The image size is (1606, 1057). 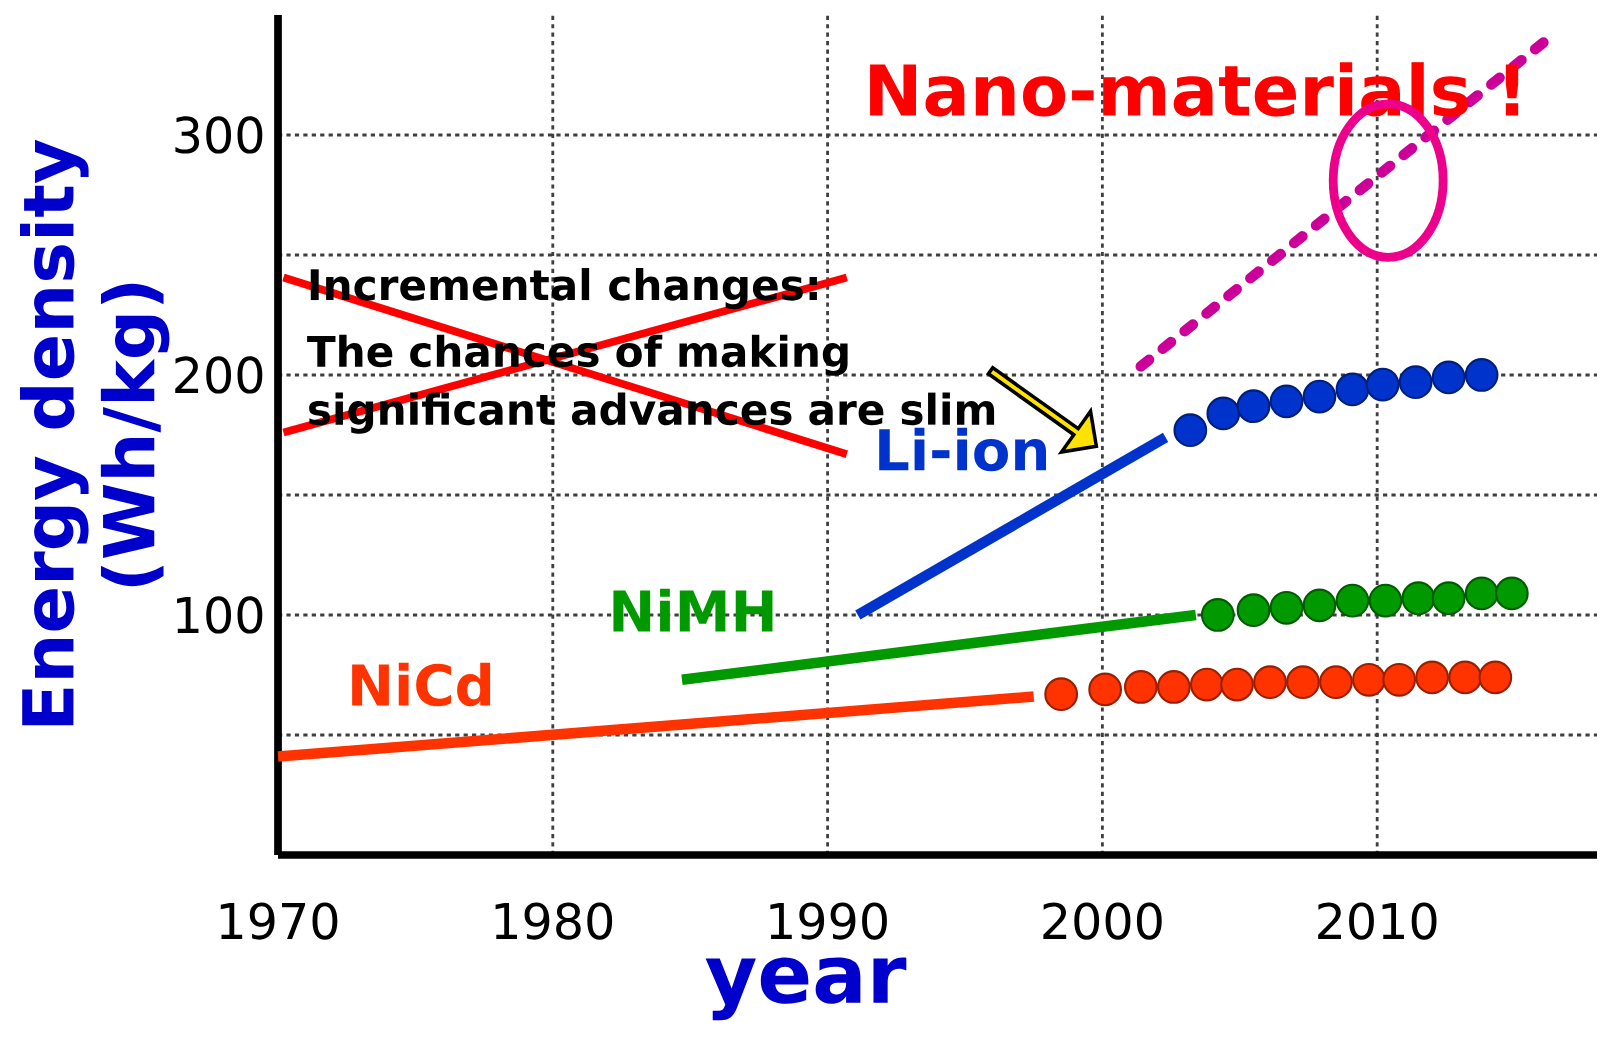 What do you see at coordinates (806, 989) in the screenshot?
I see `x-axis-title: year` at bounding box center [806, 989].